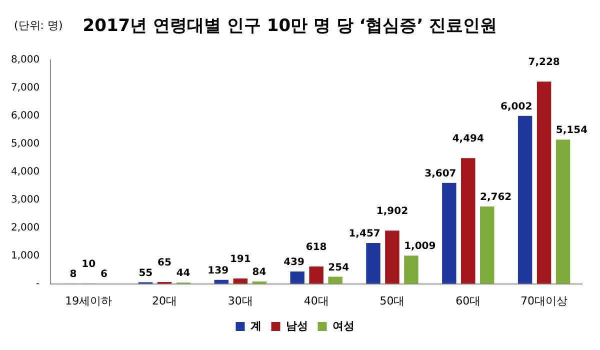  What do you see at coordinates (38, 284) in the screenshot?
I see `y-tick-label: -` at bounding box center [38, 284].